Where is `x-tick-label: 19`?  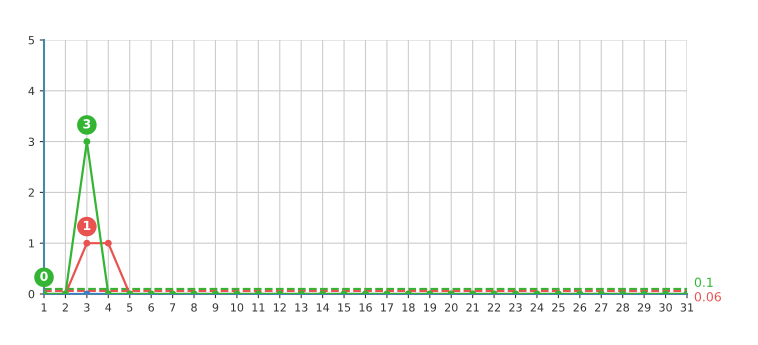 x-tick-label: 19 is located at coordinates (430, 307).